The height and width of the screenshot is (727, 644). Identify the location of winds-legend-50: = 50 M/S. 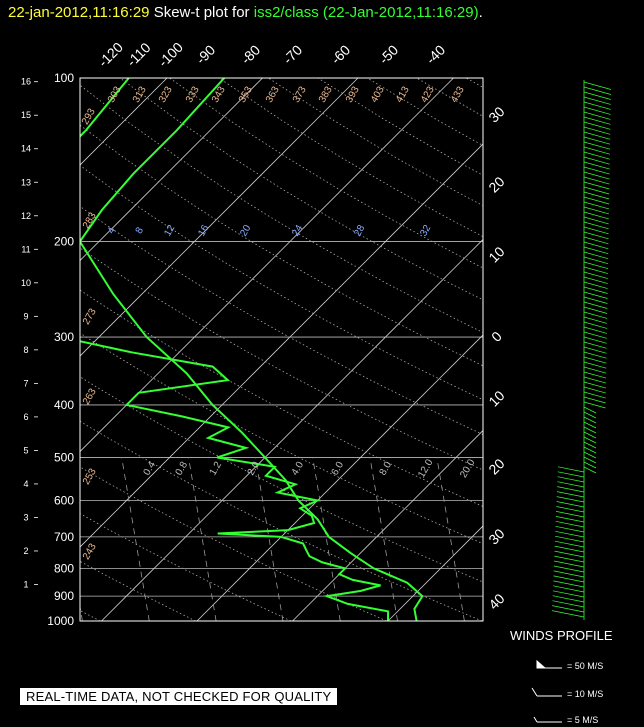
(585, 666).